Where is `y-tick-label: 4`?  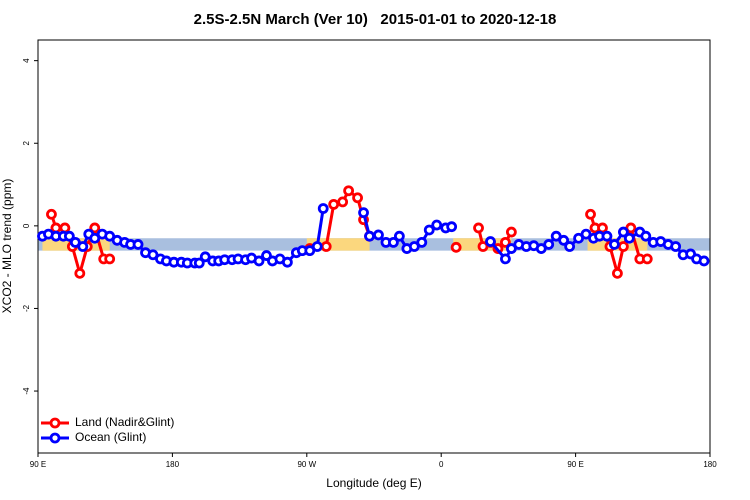 y-tick-label: 4 is located at coordinates (26, 60).